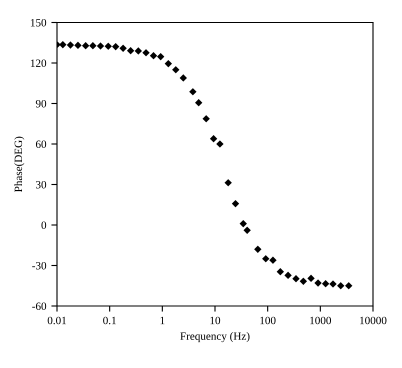 The image size is (402, 368). What do you see at coordinates (109, 320) in the screenshot?
I see `x-tick-label: 0.1` at bounding box center [109, 320].